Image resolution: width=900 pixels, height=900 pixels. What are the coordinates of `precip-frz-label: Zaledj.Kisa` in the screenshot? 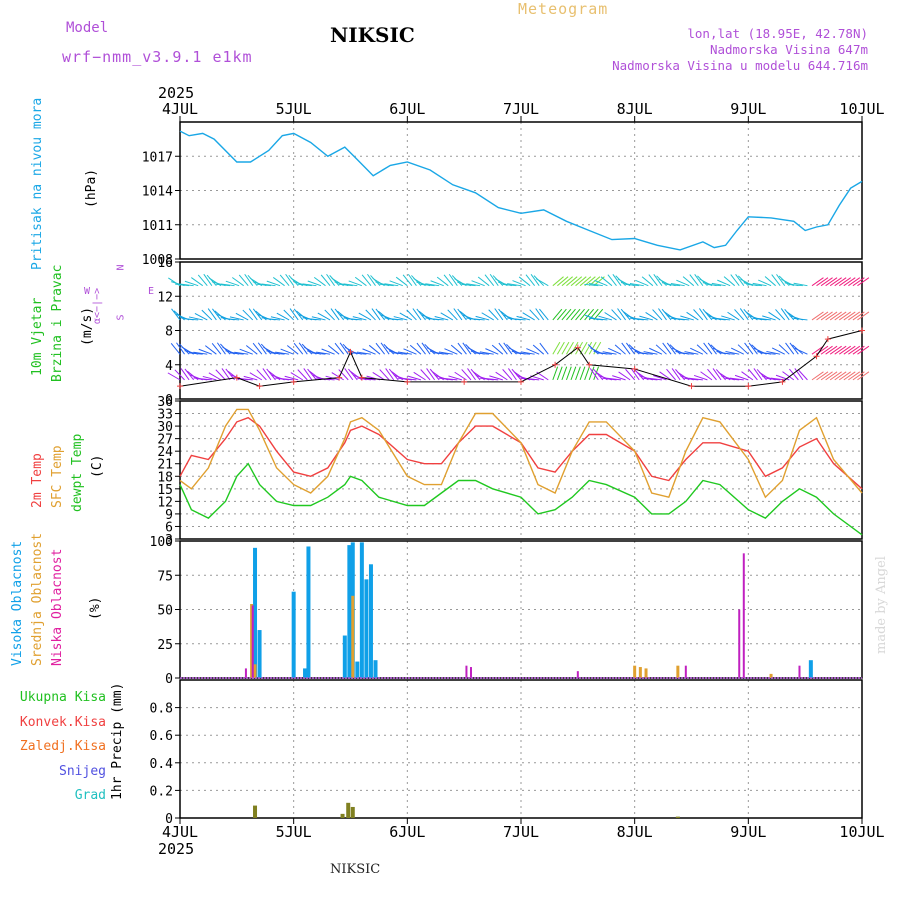 It's located at (62, 746).